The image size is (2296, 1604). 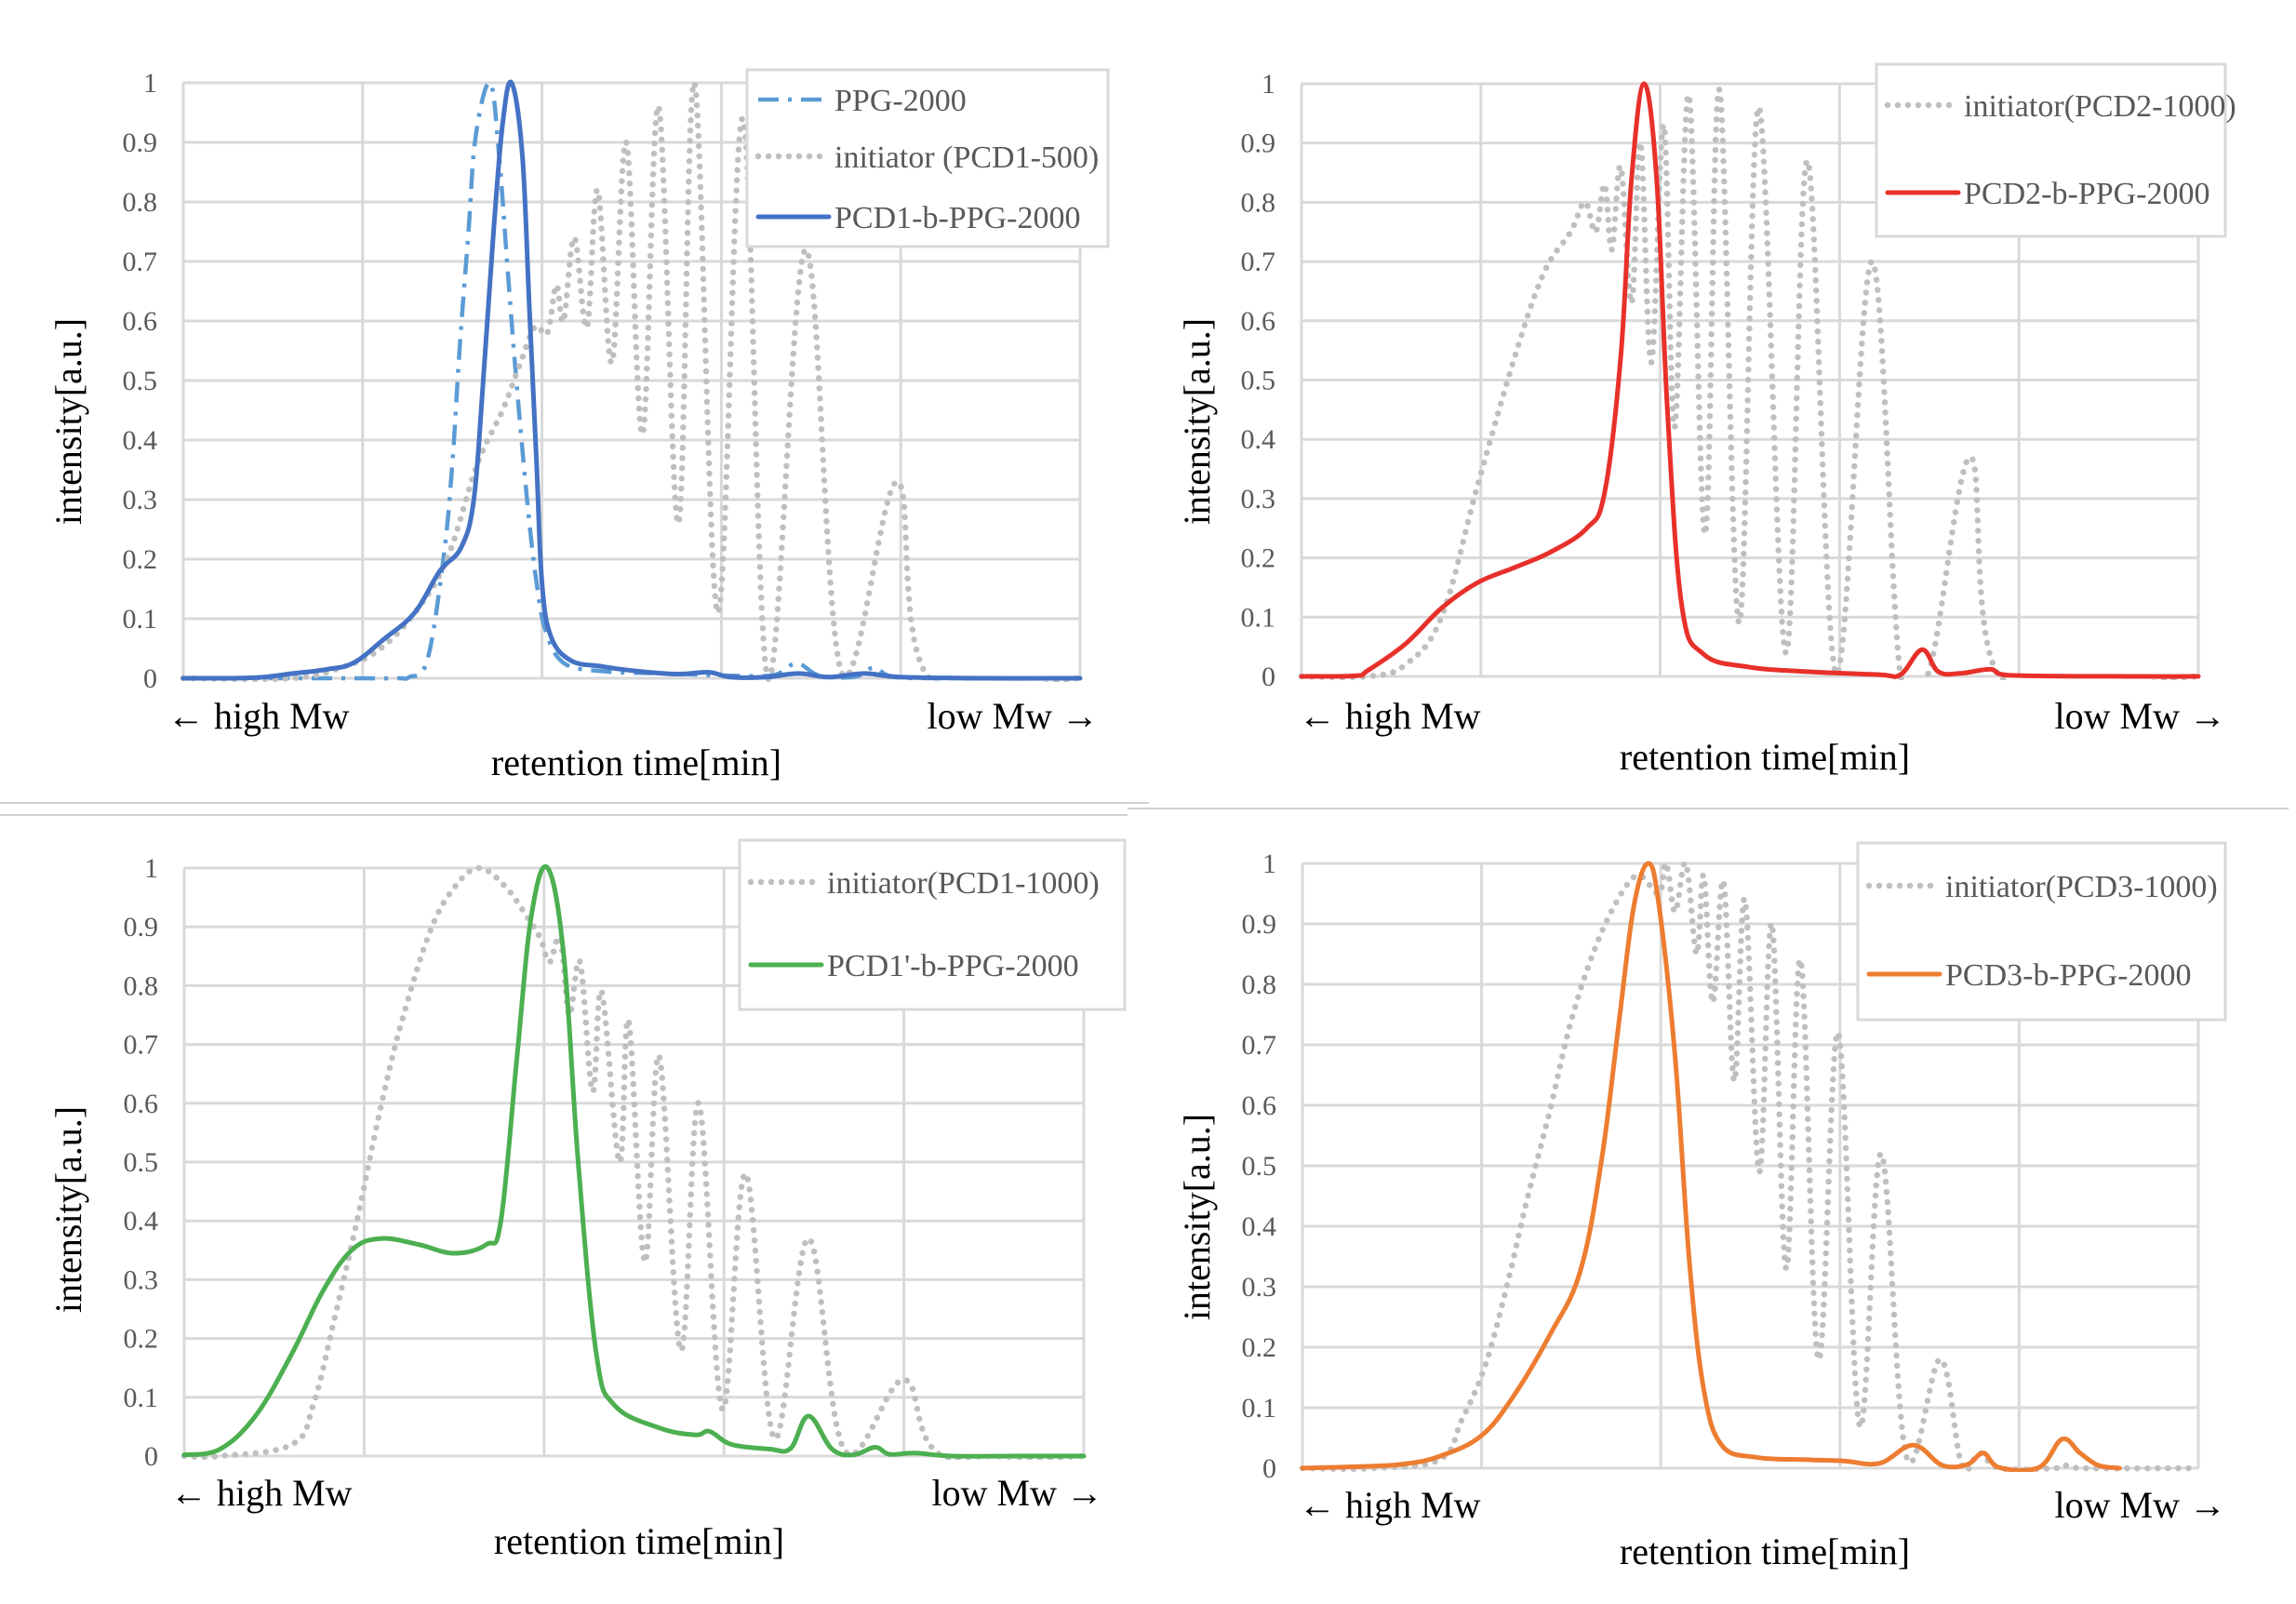 What do you see at coordinates (1144, 809) in the screenshot?
I see `panel-separators` at bounding box center [1144, 809].